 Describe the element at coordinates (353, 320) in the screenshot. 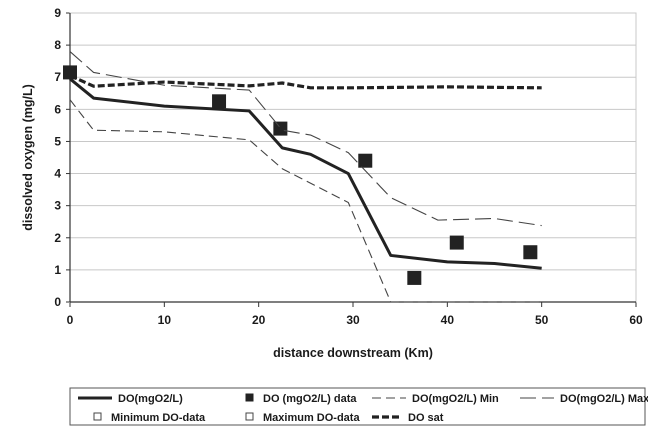

I see `x-tick-label: 30` at that location.